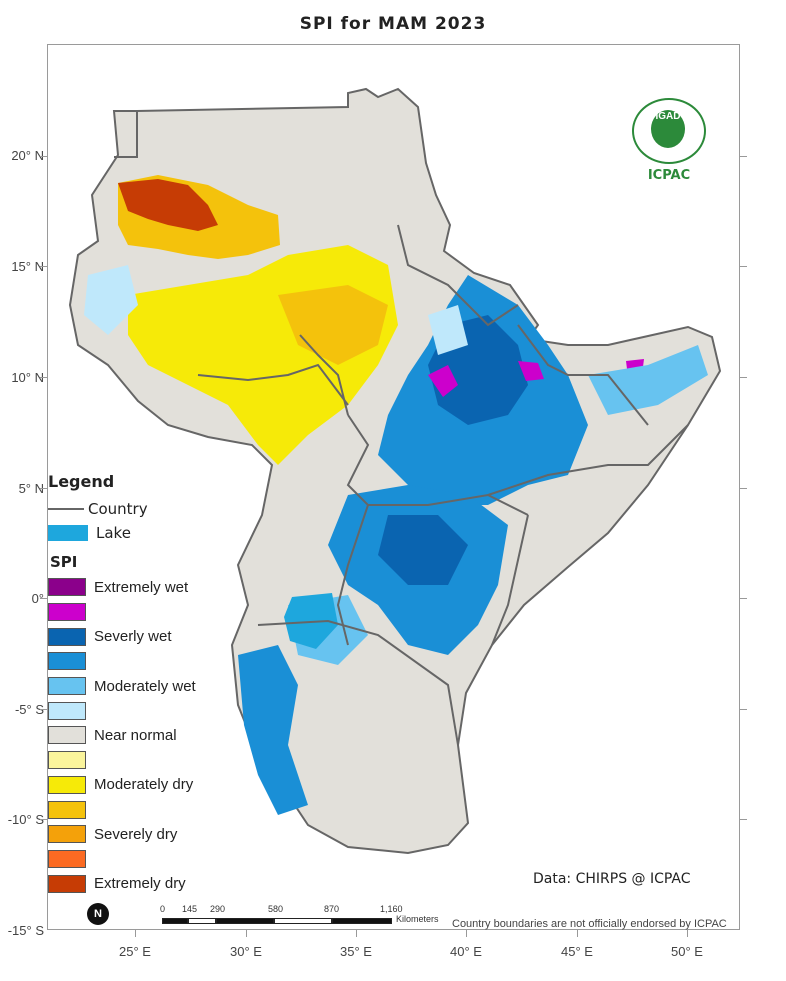 The width and height of the screenshot is (786, 981). I want to click on igad-emblem: IGAD, so click(669, 131).